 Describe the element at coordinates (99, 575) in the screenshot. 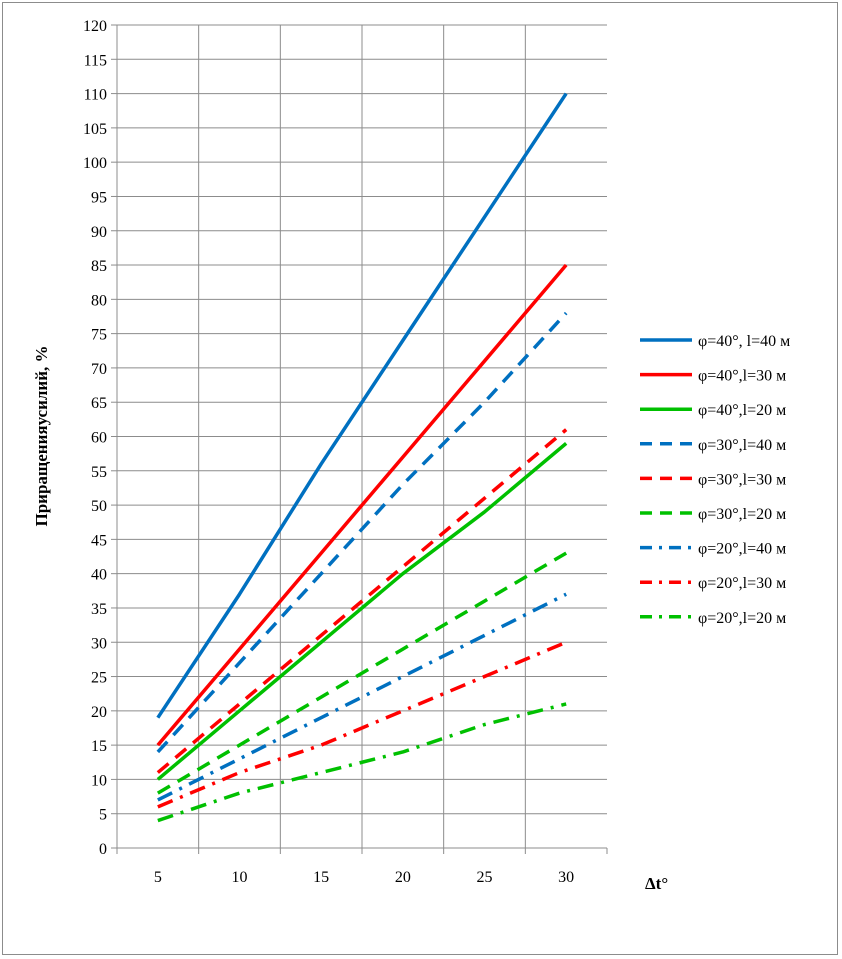

I see `y-tick-label: 40` at that location.